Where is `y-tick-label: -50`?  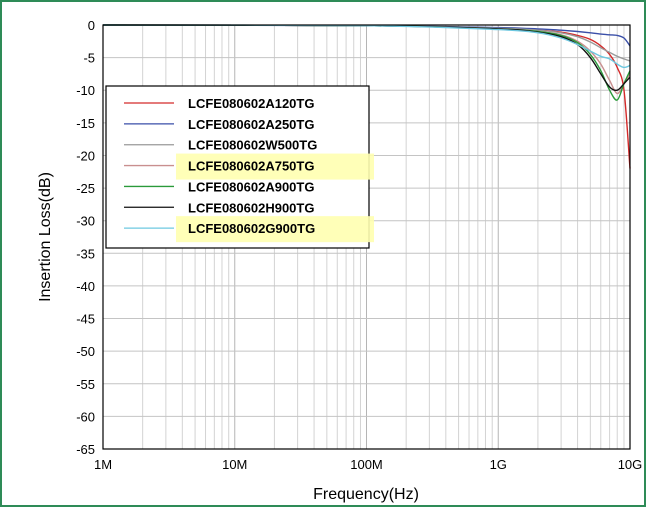
y-tick-label: -50 is located at coordinates (85, 351).